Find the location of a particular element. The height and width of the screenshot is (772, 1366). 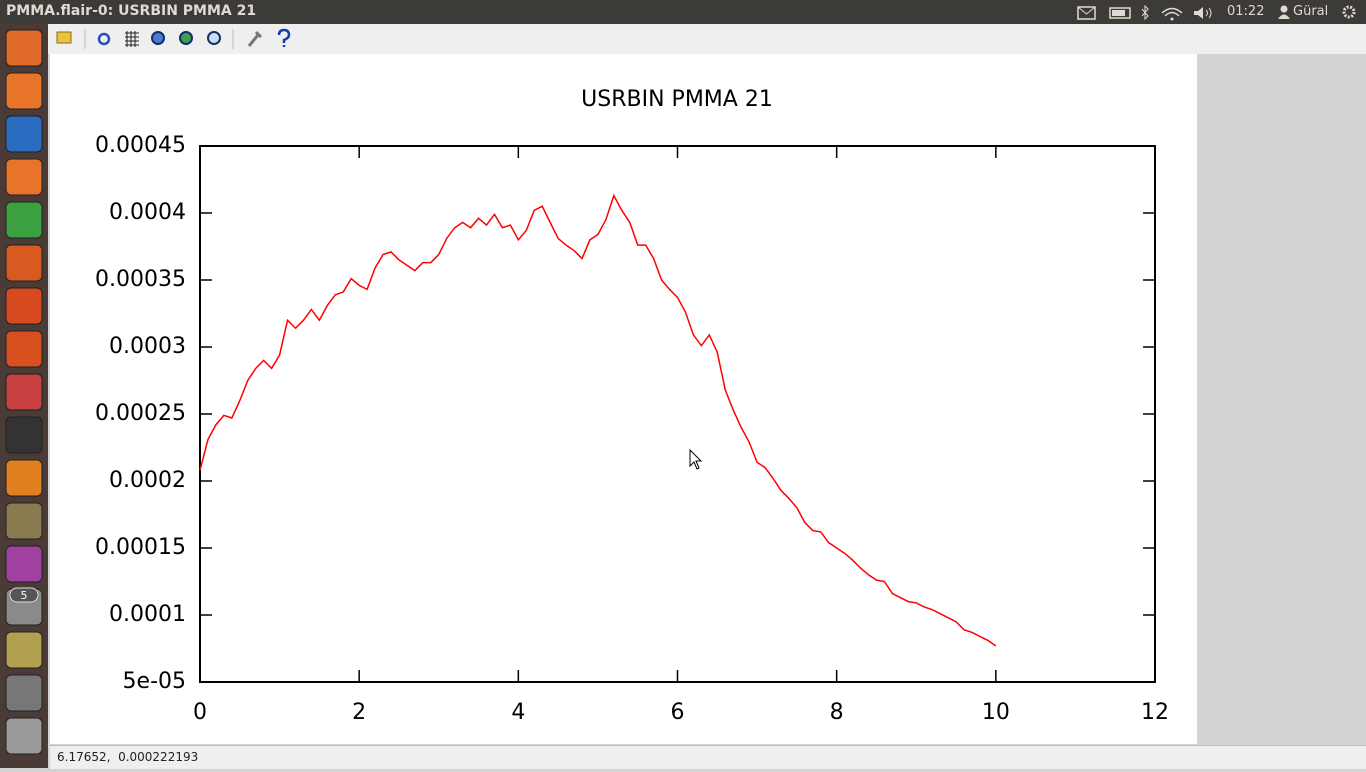

launcher: 5 is located at coordinates (24, 396).